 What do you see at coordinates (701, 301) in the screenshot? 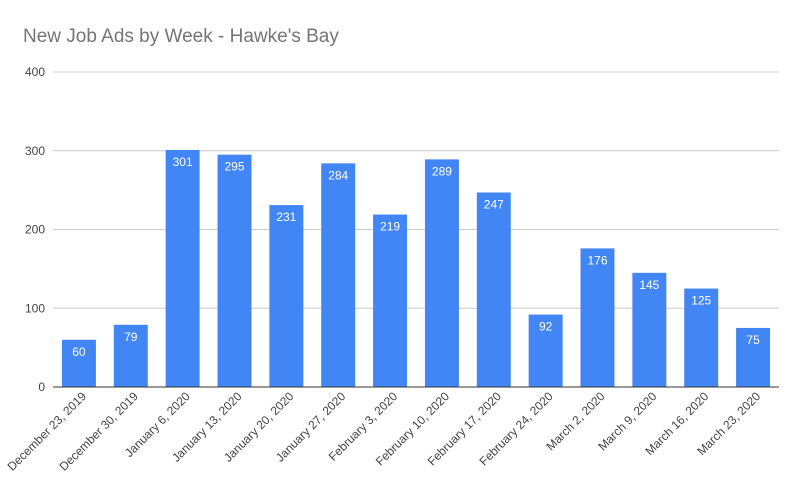
I see `data-label: 125` at bounding box center [701, 301].